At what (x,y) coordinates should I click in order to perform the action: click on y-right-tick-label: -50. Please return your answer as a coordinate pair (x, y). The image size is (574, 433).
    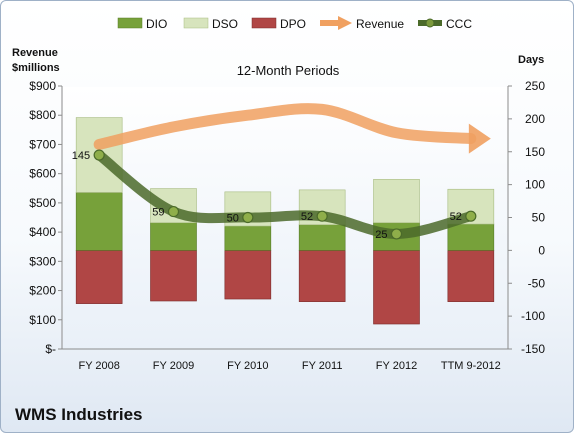
    Looking at the image, I should click on (537, 283).